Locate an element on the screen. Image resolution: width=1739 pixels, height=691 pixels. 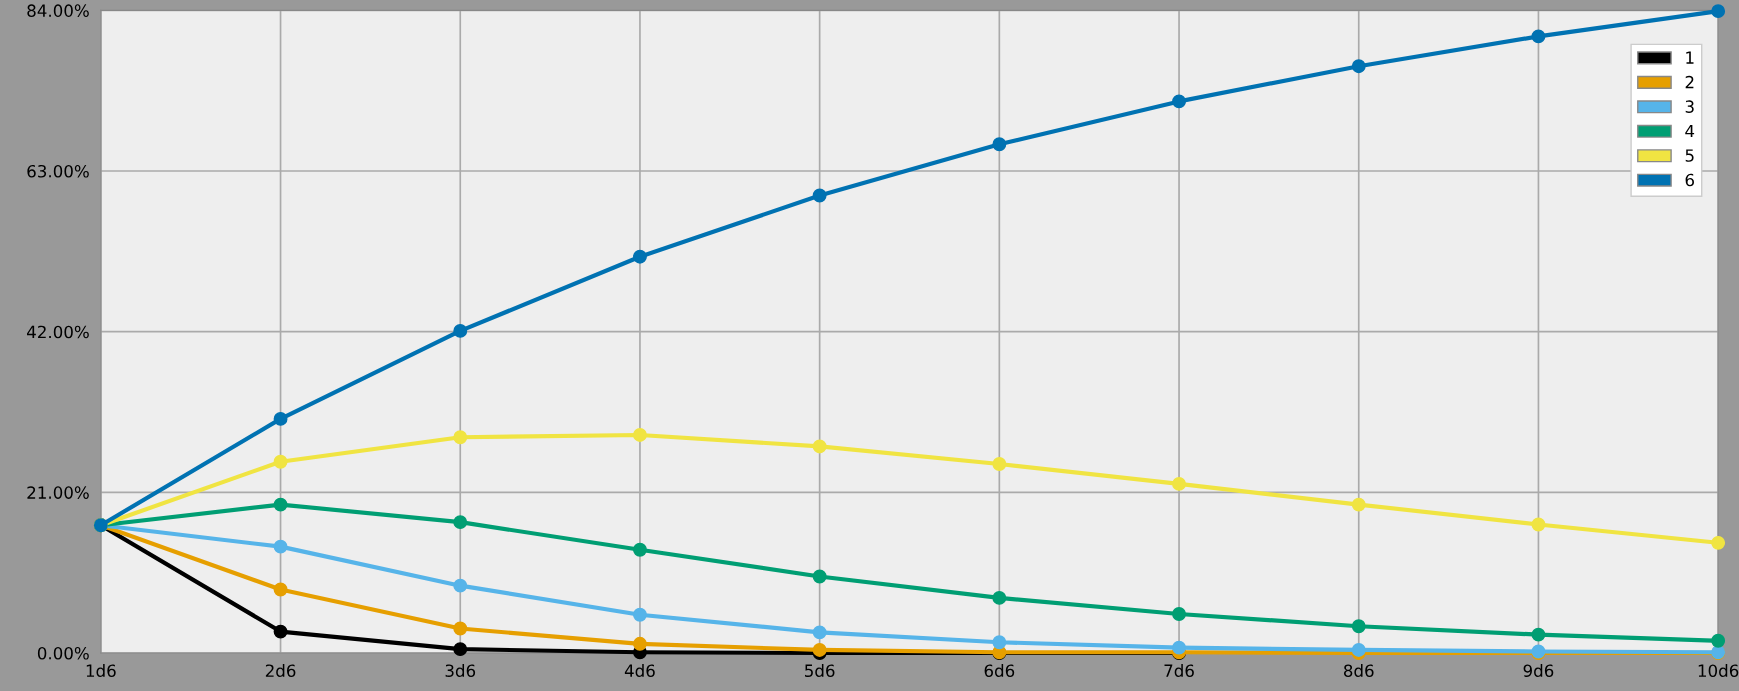
x-tick-label: 10d6 is located at coordinates (1718, 671).